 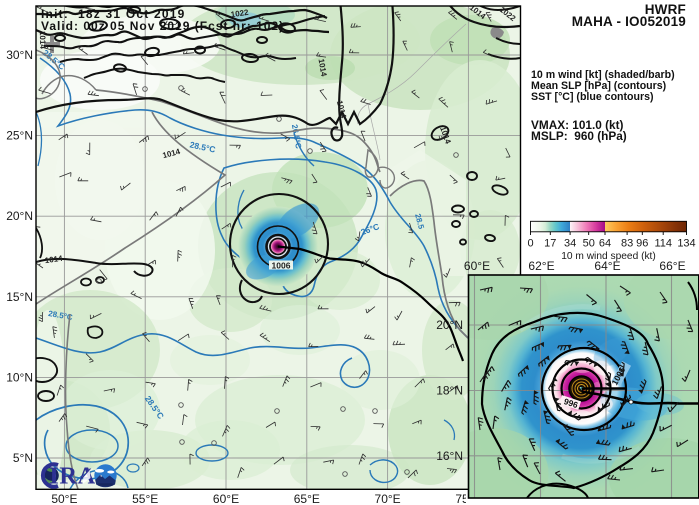 I want to click on svg-text: 10 m wind [kt] (shaded/barb), so click(x=603, y=75).